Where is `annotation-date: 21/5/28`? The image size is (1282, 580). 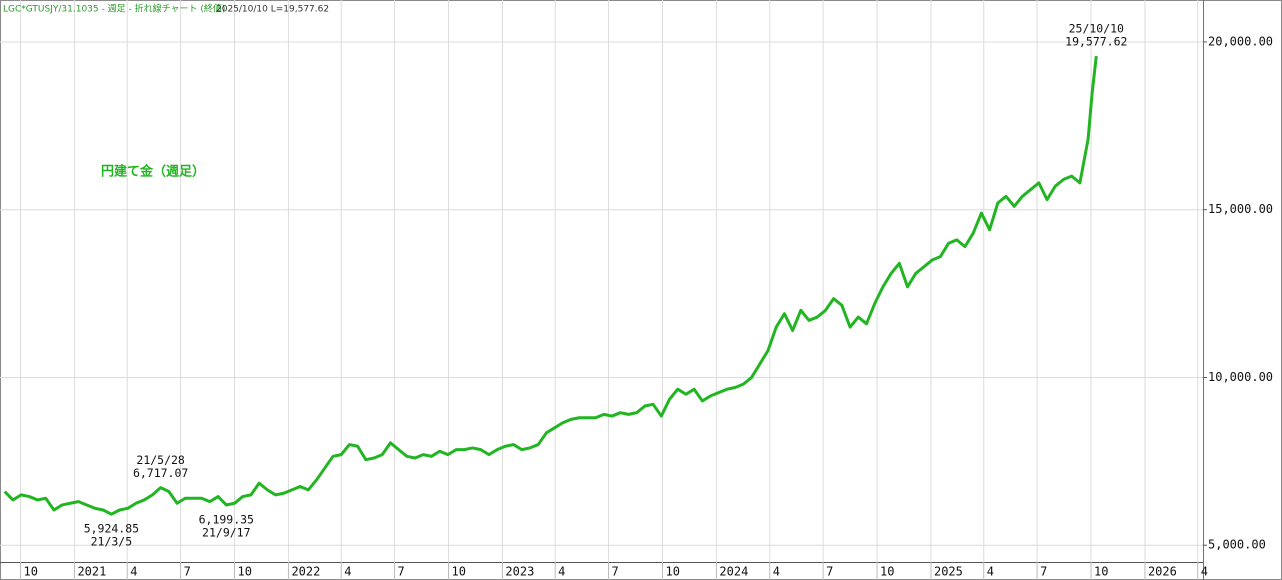 annotation-date: 21/5/28 is located at coordinates (160, 460).